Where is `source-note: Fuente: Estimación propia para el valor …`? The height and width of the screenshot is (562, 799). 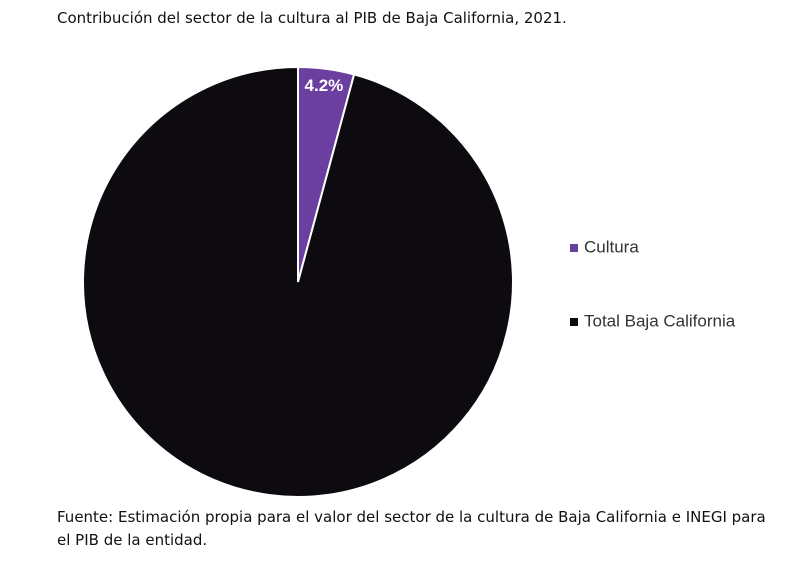 source-note: Fuente: Estimación propia para el valor … is located at coordinates (411, 528).